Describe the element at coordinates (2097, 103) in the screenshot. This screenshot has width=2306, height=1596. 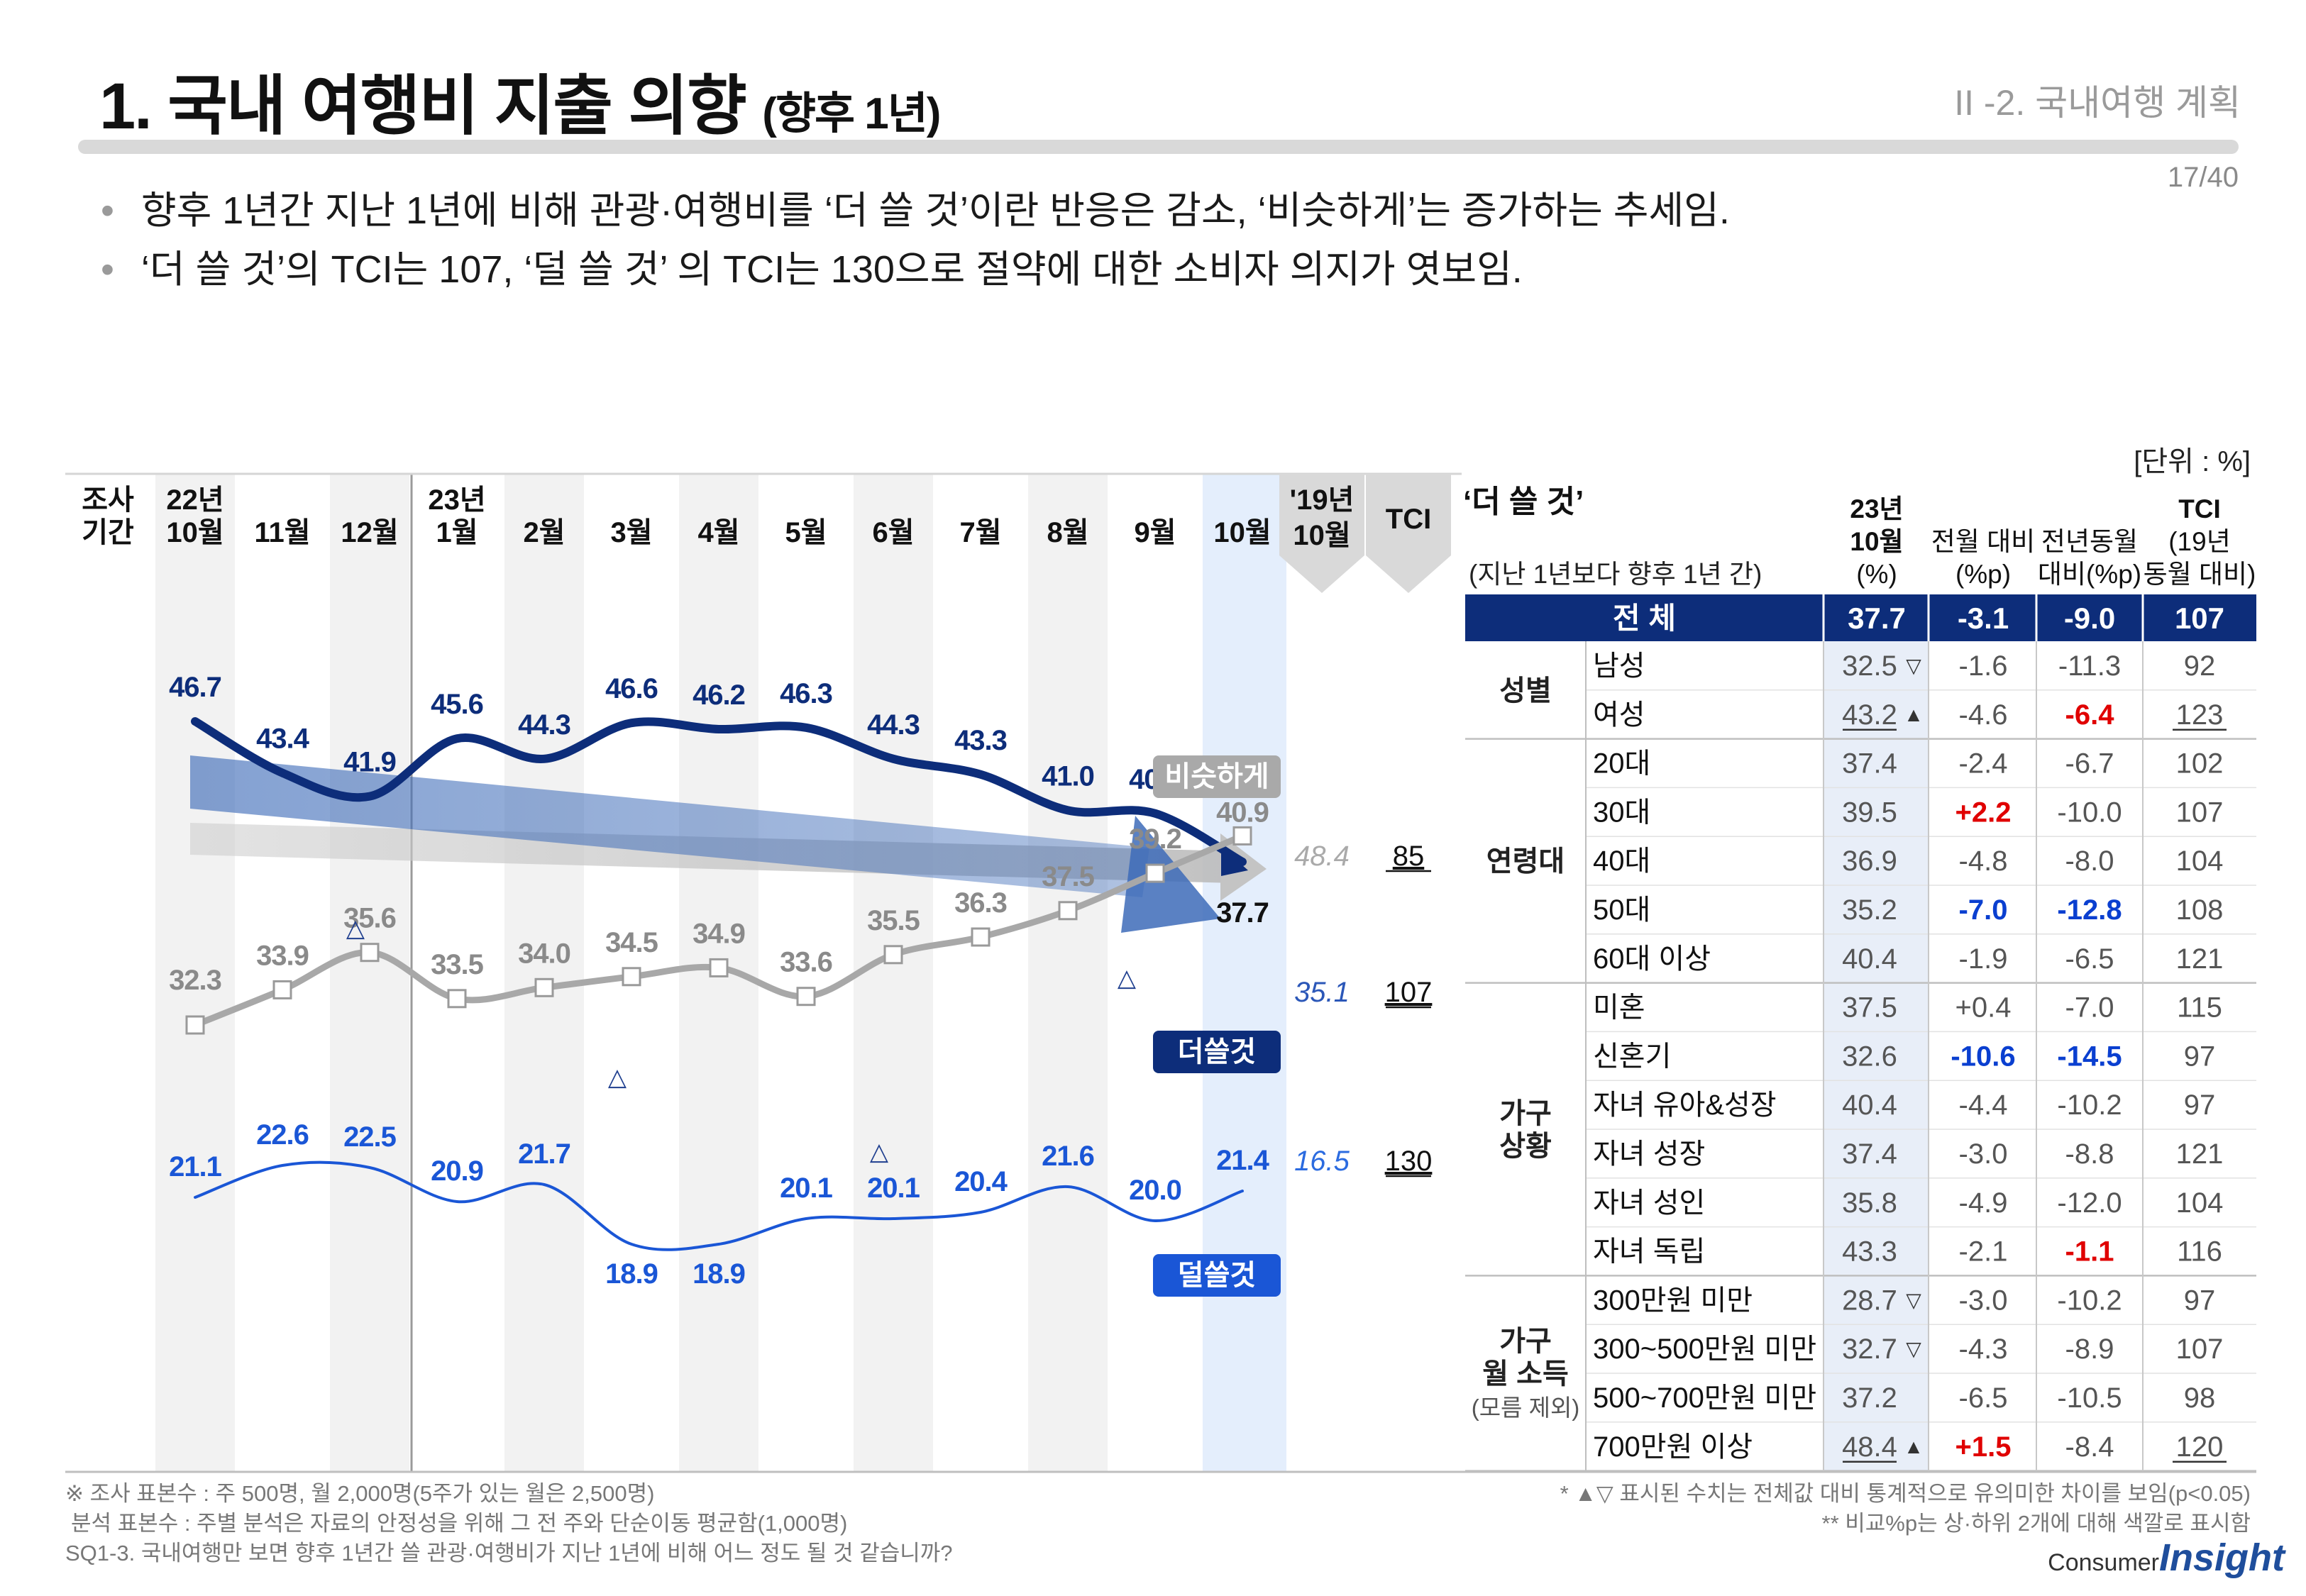
I see `section-label: II -2. 국내여행 계획` at that location.